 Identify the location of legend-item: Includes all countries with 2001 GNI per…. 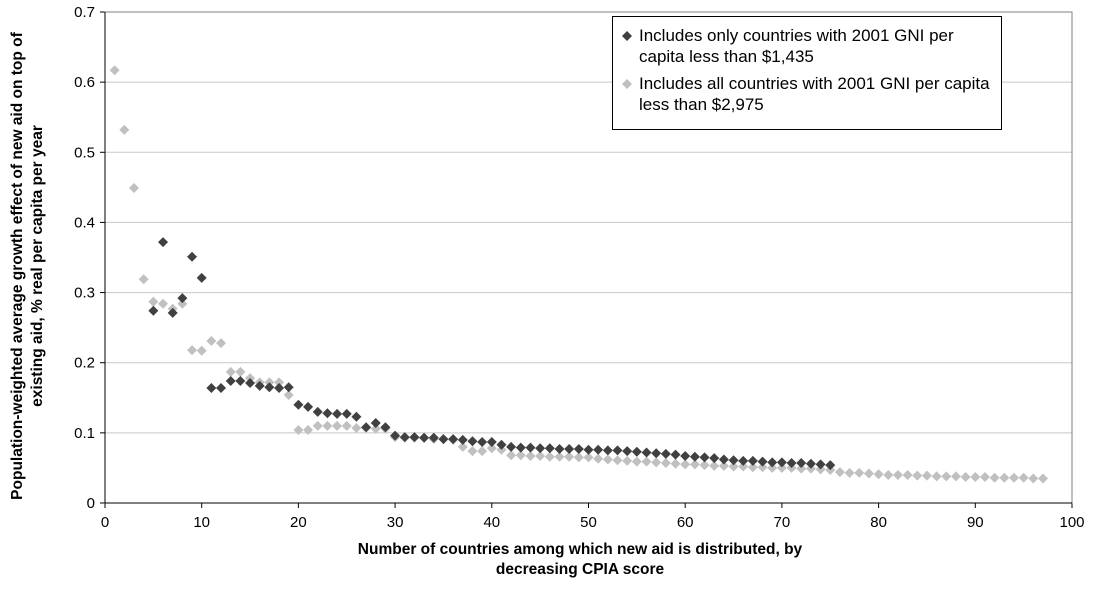
(808, 94).